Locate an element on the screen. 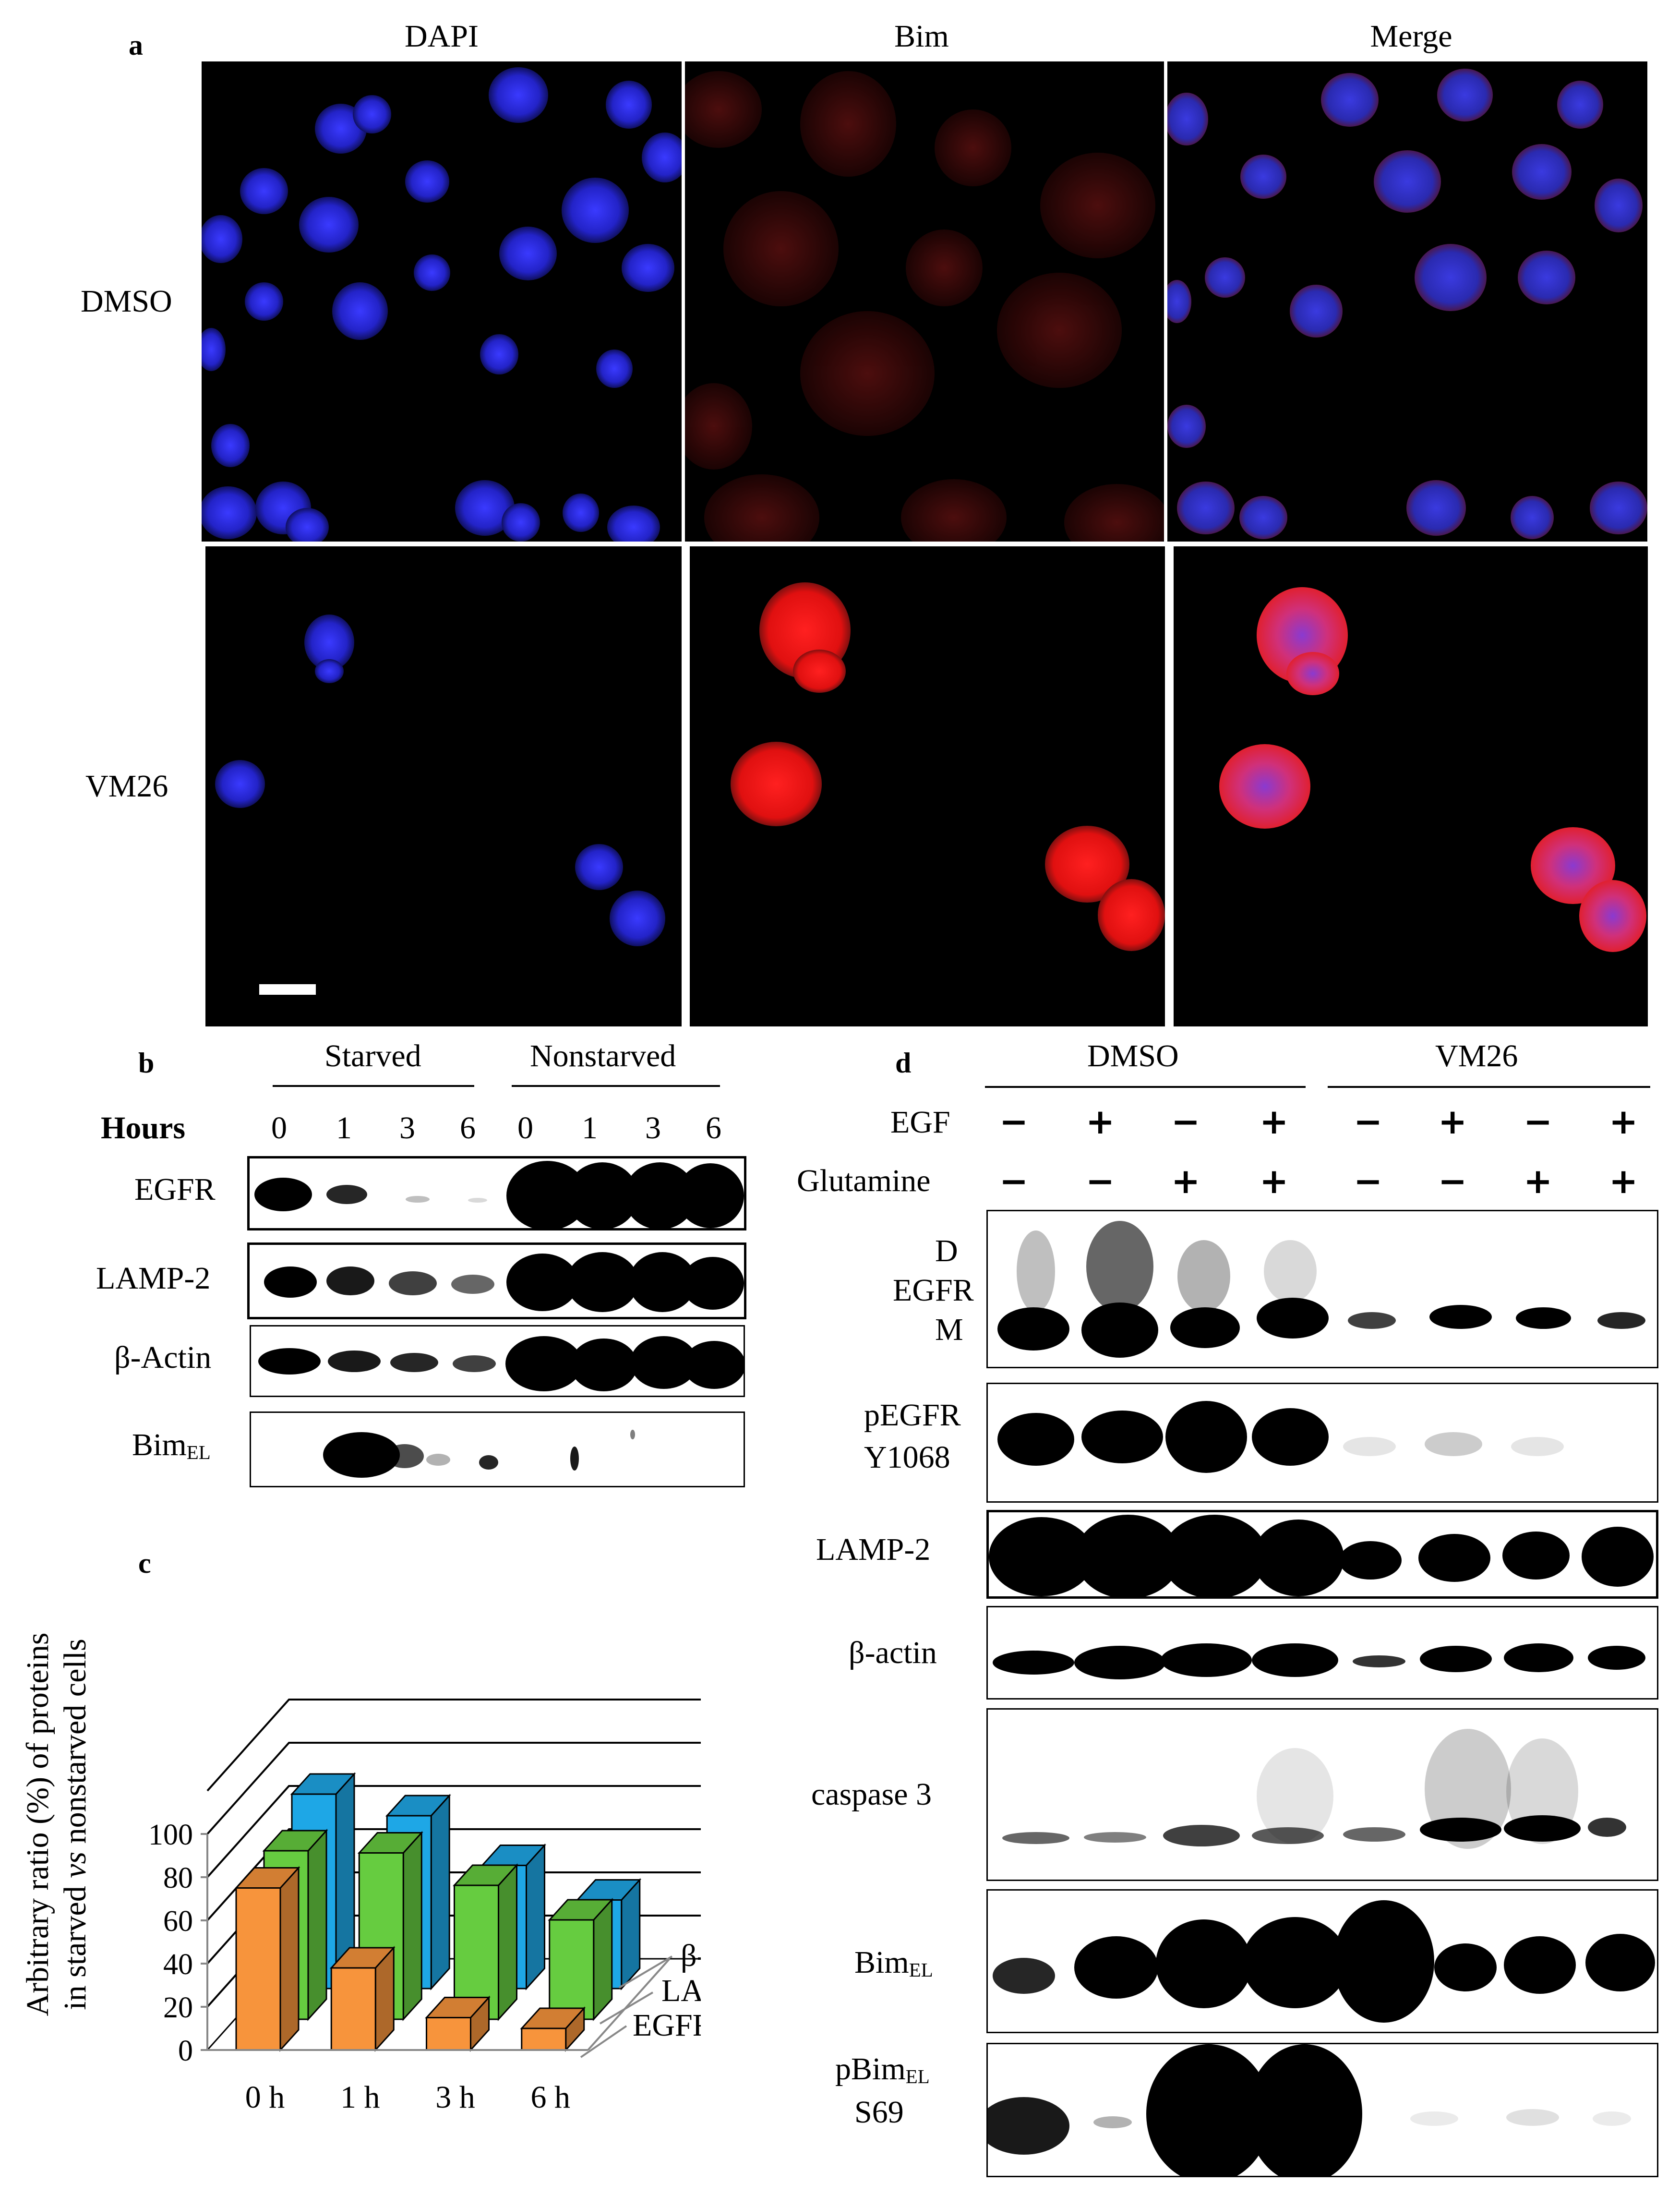  blot-d-egfr is located at coordinates (1322, 1289).